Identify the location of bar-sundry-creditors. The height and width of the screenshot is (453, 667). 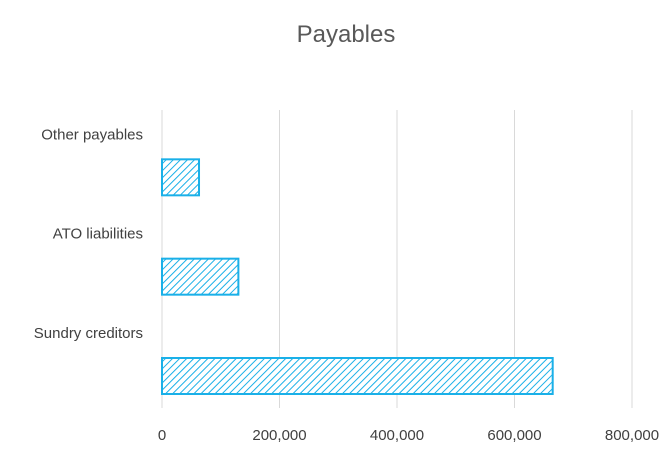
(357, 376).